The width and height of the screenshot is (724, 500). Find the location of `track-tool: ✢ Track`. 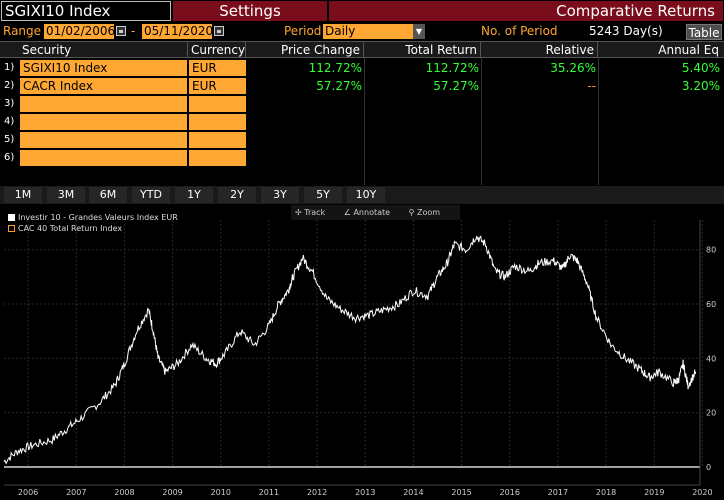

track-tool: ✢ Track is located at coordinates (310, 212).